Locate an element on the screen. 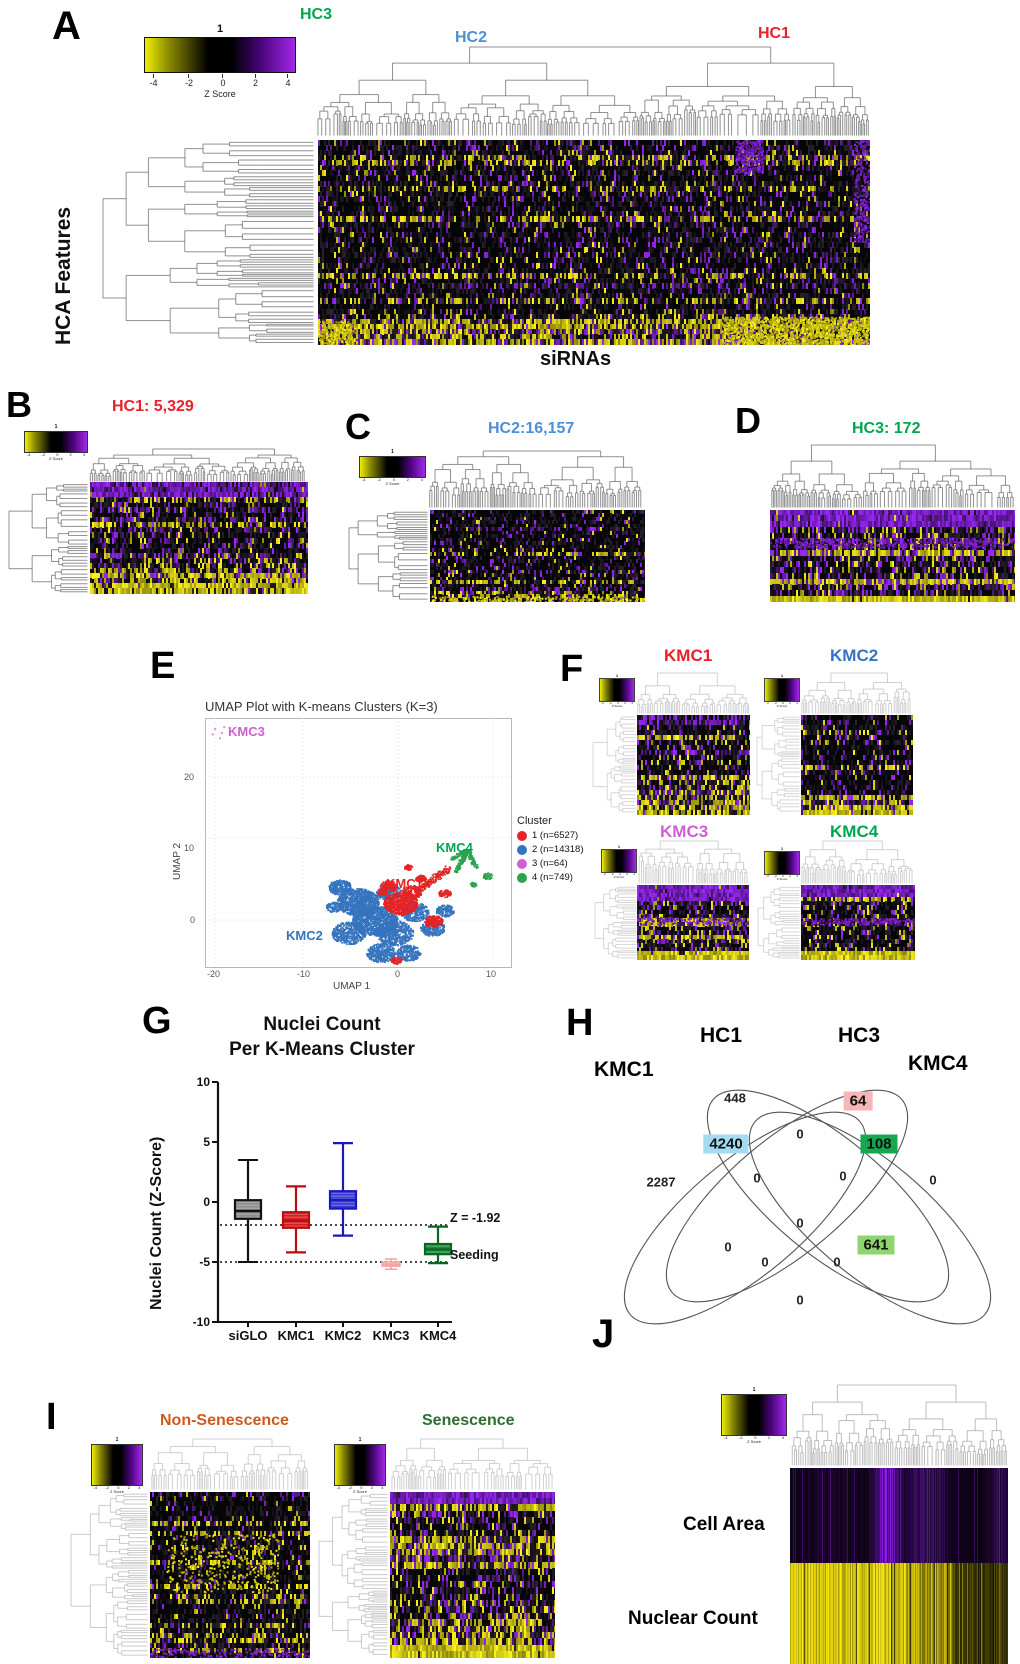 This screenshot has height=1664, width=1020. cluster-label-hc3: HC3 is located at coordinates (316, 14).